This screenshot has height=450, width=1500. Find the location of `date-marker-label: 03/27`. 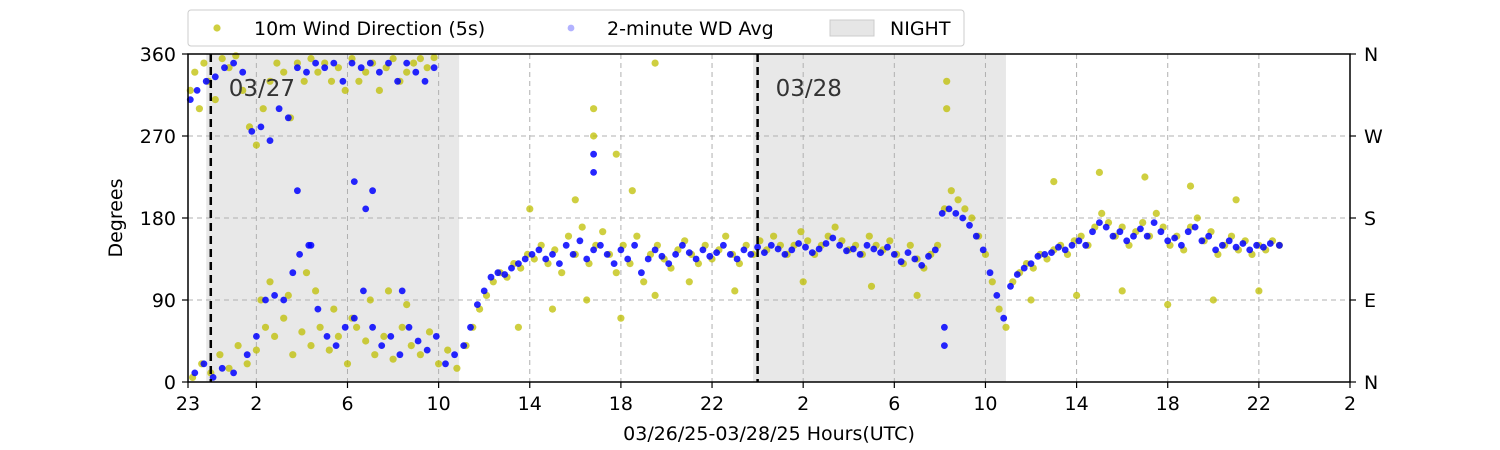

date-marker-label: 03/27 is located at coordinates (262, 89).